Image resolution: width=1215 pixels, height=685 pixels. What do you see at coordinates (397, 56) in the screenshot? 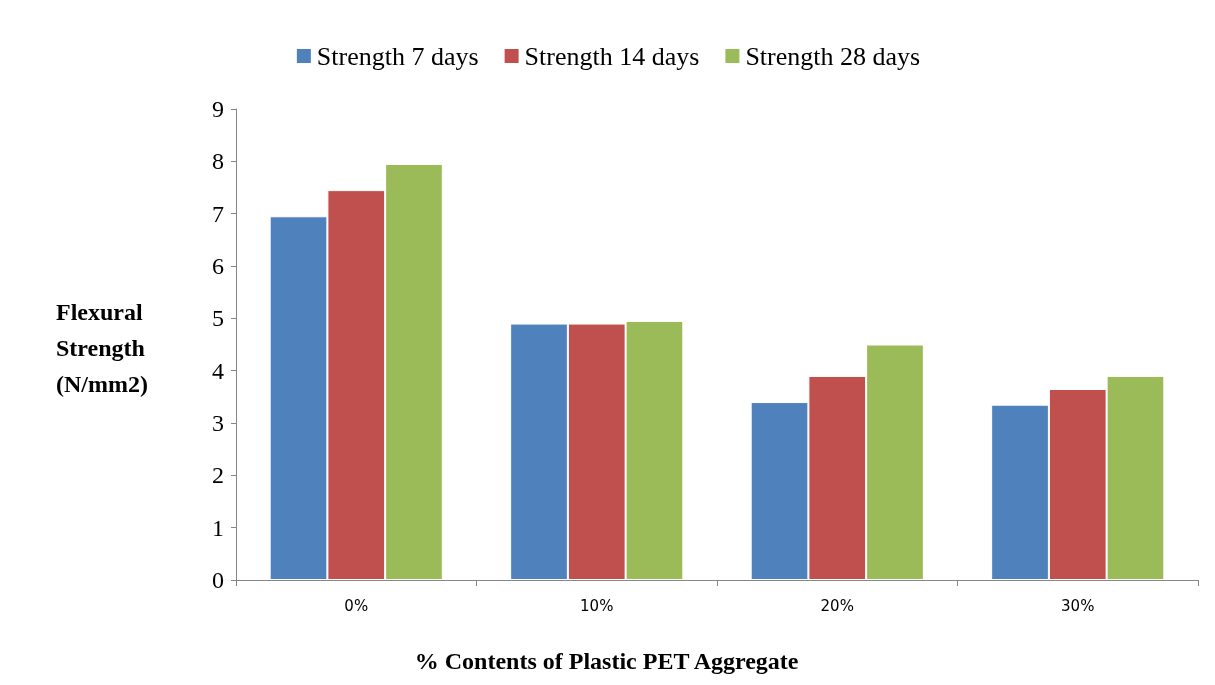
I see `legend-label: Strength 7 days` at bounding box center [397, 56].